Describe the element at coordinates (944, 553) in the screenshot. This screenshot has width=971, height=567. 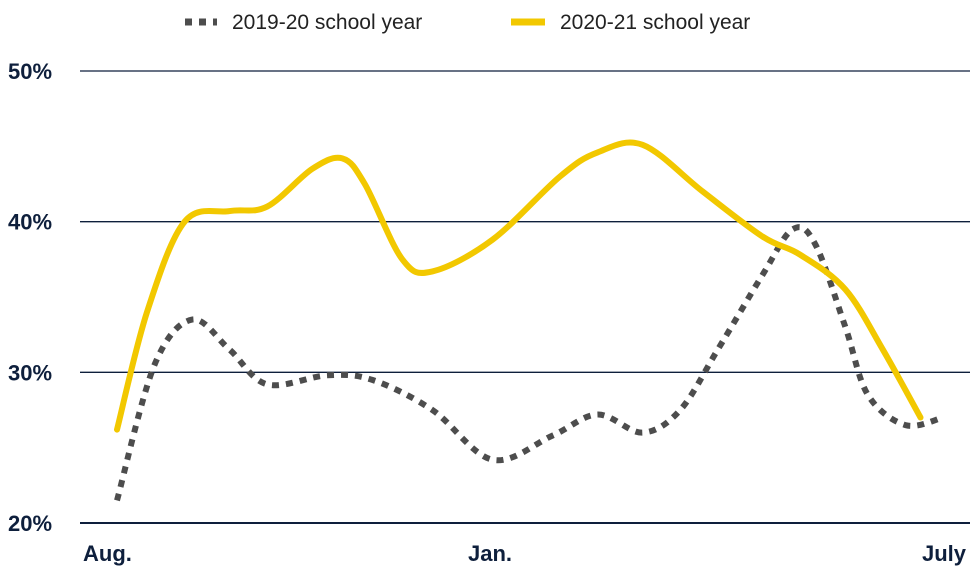
I see `x-tick-label: July` at that location.